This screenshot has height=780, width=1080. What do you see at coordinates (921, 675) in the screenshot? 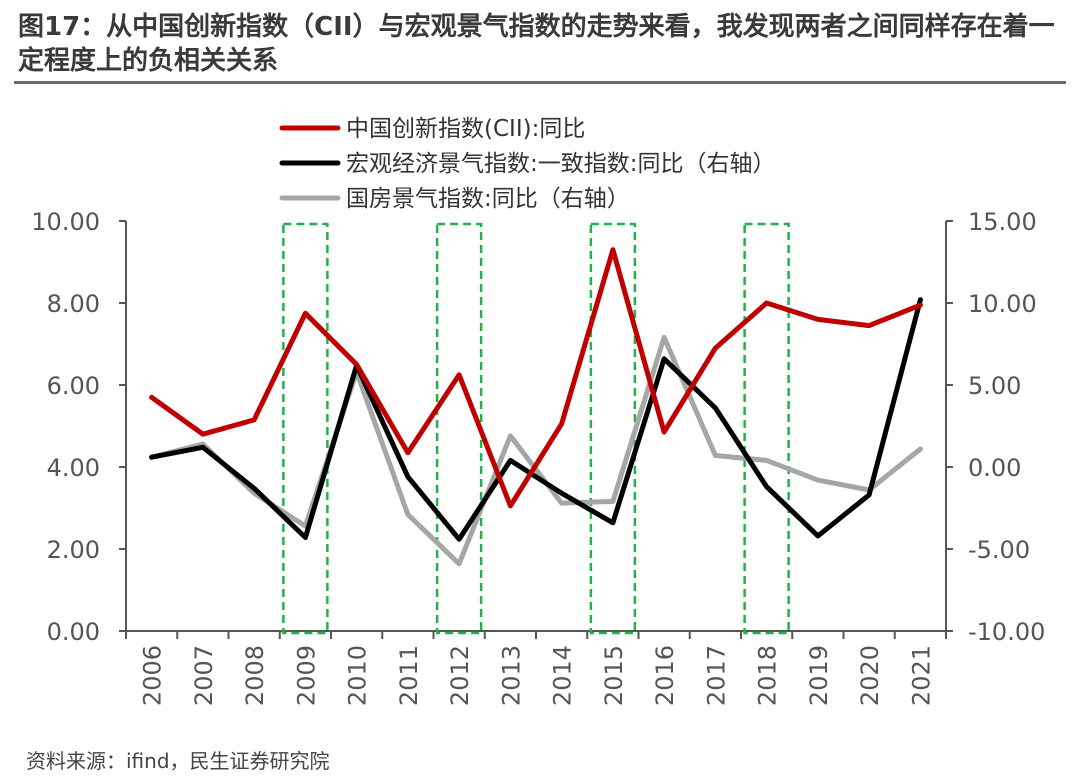
I see `x-tick-label: 2021` at bounding box center [921, 675].